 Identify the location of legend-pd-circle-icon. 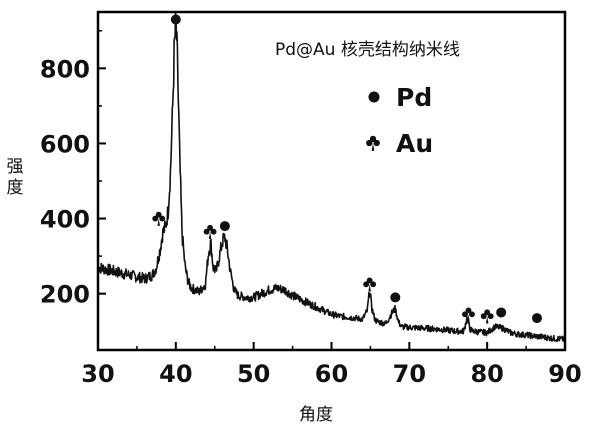
(374, 97).